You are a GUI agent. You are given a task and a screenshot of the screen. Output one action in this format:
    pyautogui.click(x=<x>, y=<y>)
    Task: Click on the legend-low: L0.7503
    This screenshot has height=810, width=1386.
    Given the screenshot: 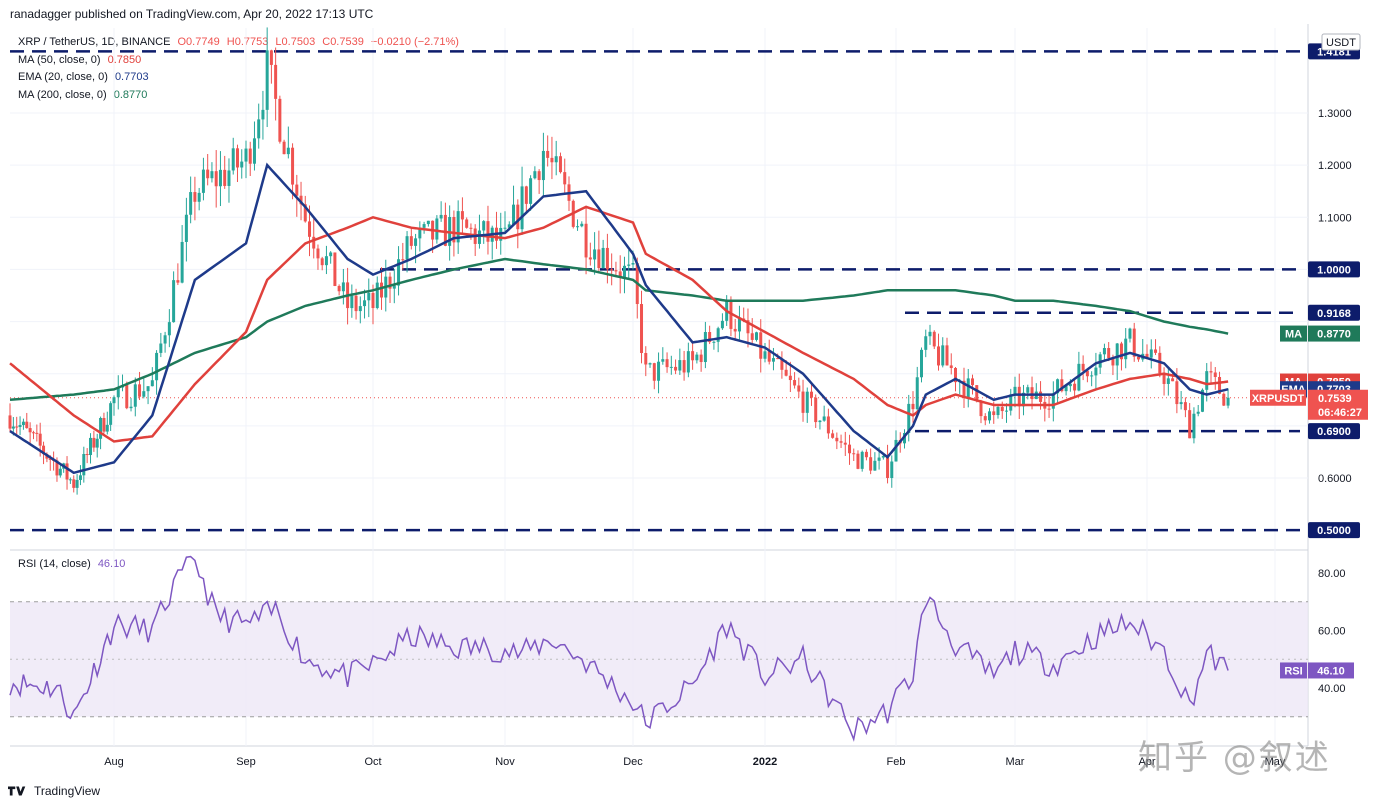 What is the action you would take?
    pyautogui.click(x=295, y=42)
    